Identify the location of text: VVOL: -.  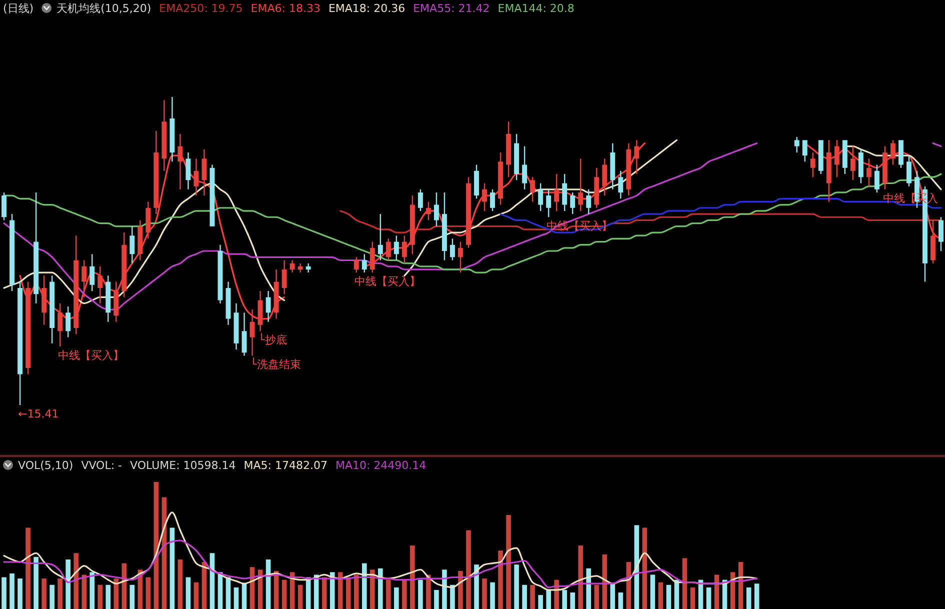
(101, 465).